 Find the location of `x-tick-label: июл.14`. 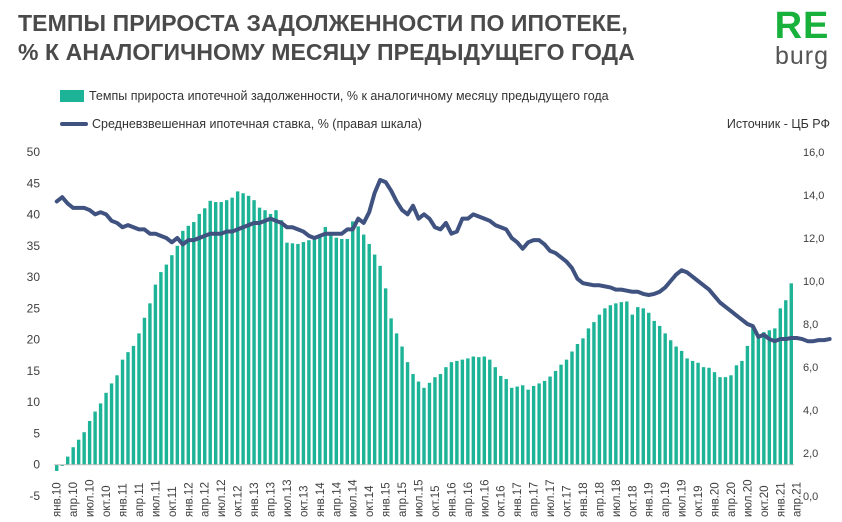

x-tick-label: июл.14 is located at coordinates (354, 498).